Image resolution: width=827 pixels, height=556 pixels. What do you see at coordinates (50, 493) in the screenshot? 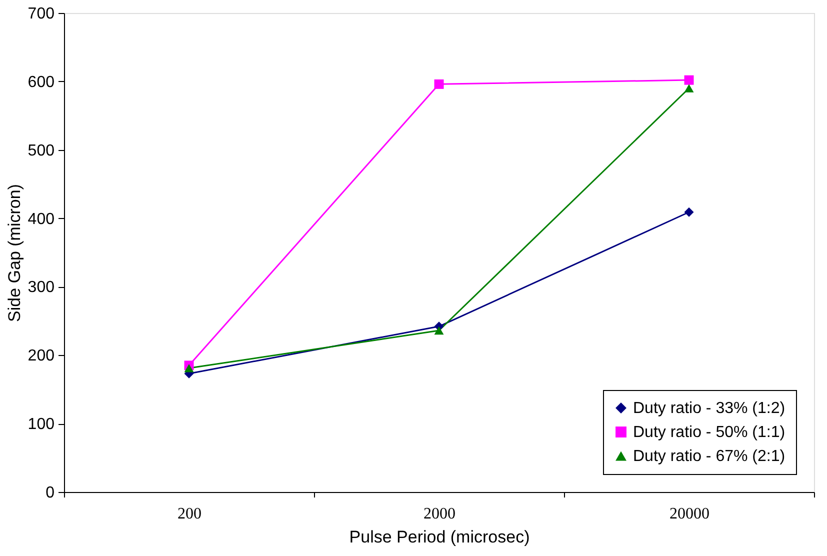
I see `y-tick-label: 0` at bounding box center [50, 493].